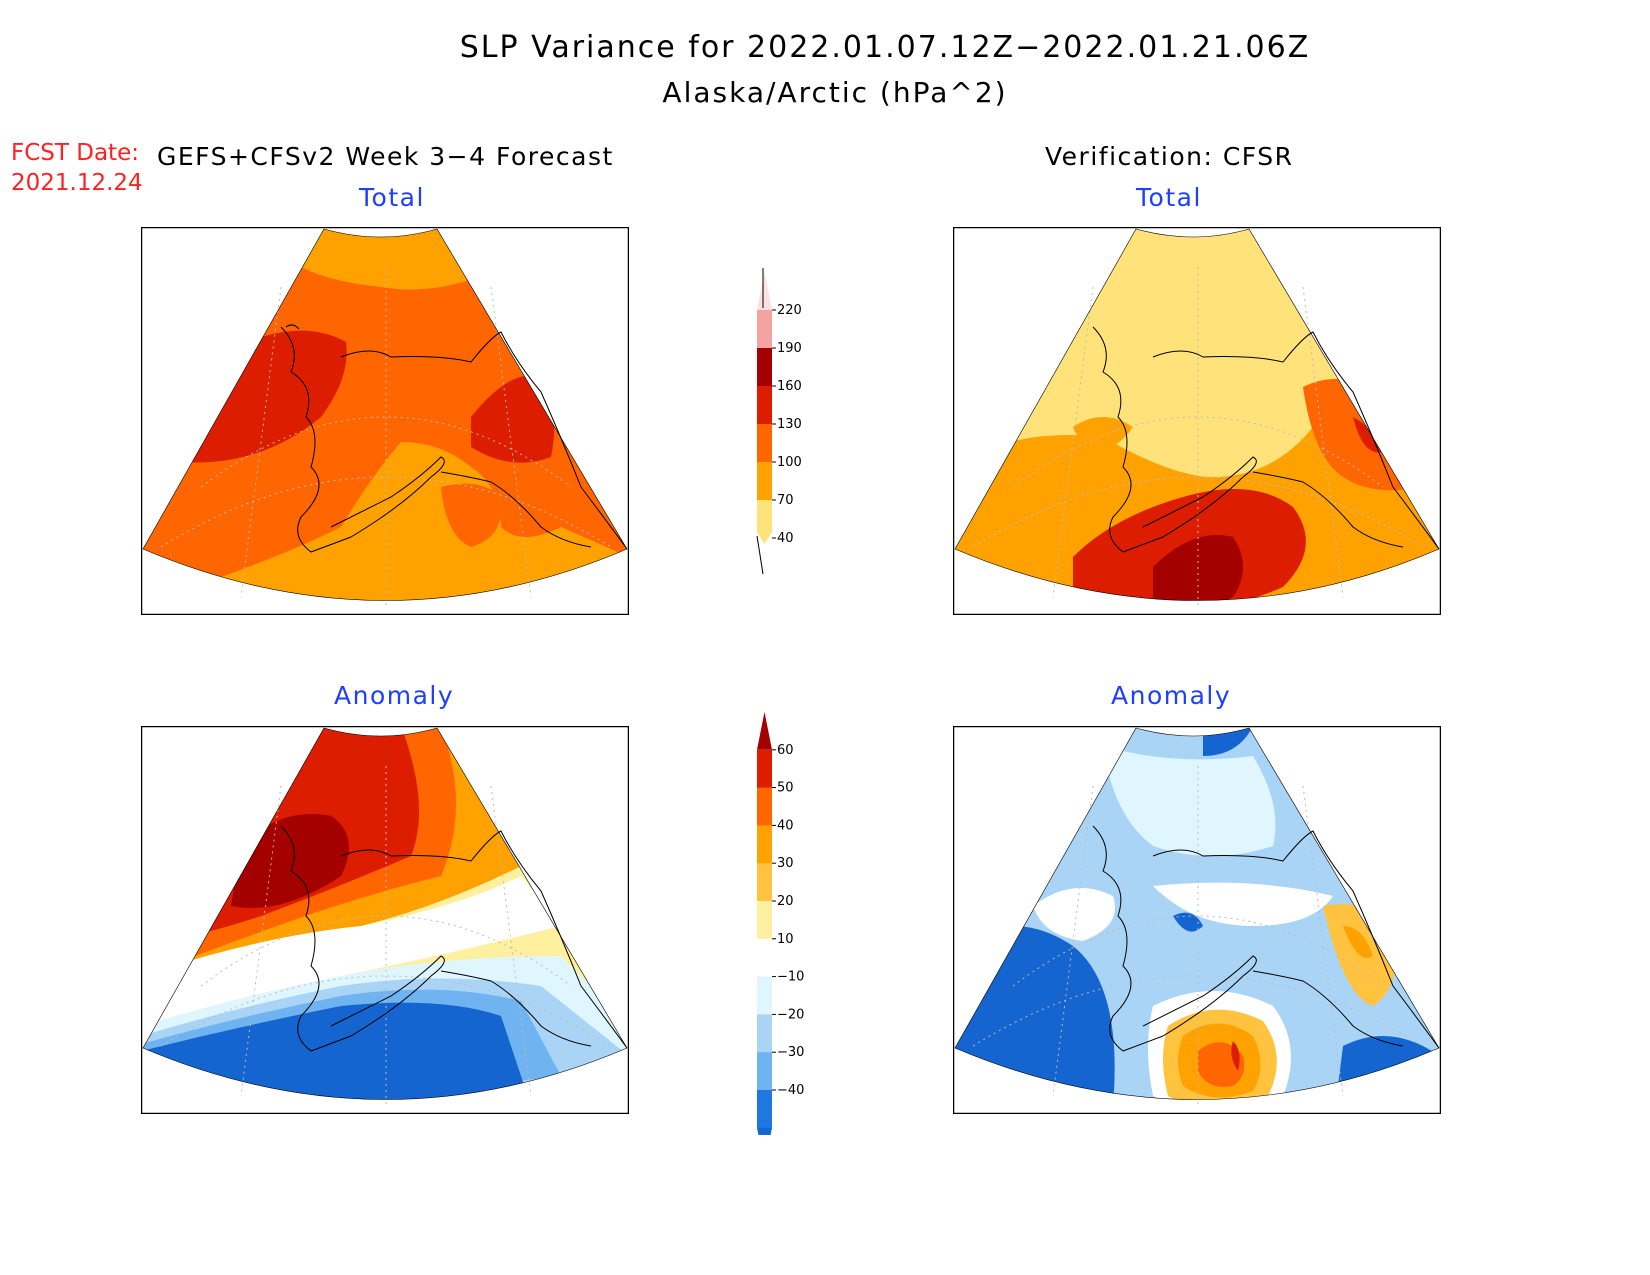  Describe the element at coordinates (1188, 922) in the screenshot. I see `contour-minus40-pocket` at that location.